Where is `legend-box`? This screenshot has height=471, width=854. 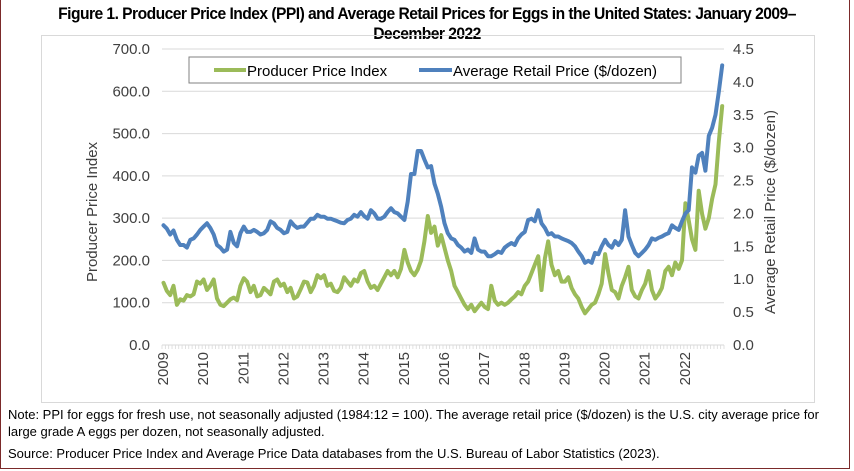 legend-box is located at coordinates (435, 70).